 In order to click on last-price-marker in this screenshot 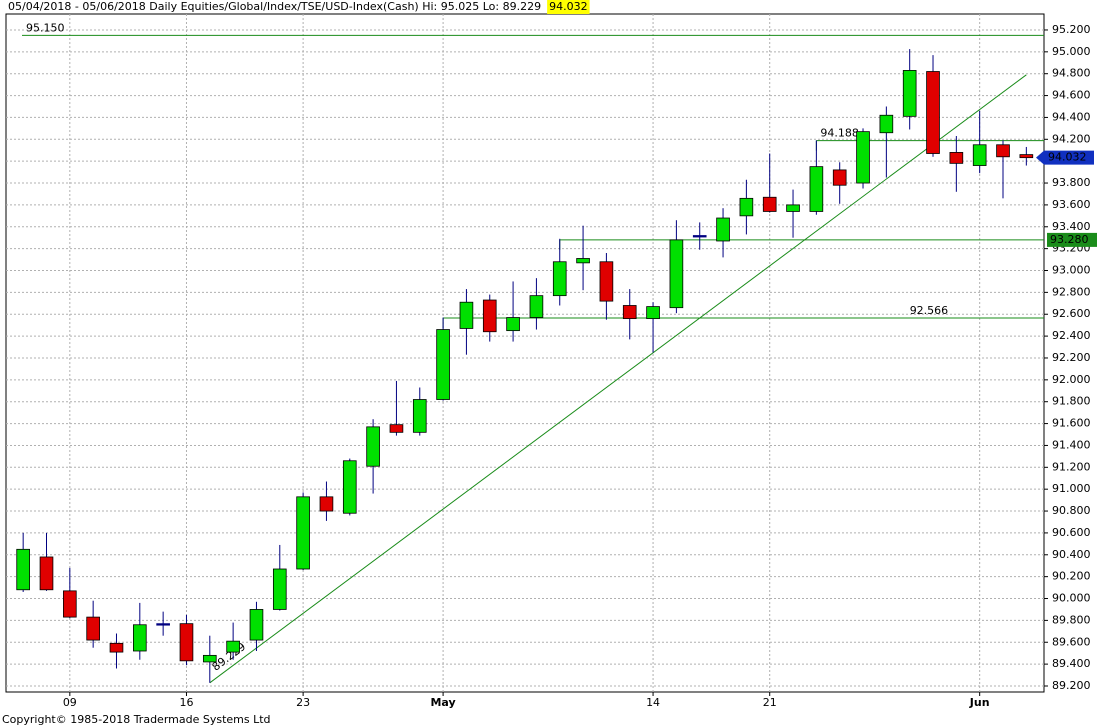, I will do `click(1065, 157)`.